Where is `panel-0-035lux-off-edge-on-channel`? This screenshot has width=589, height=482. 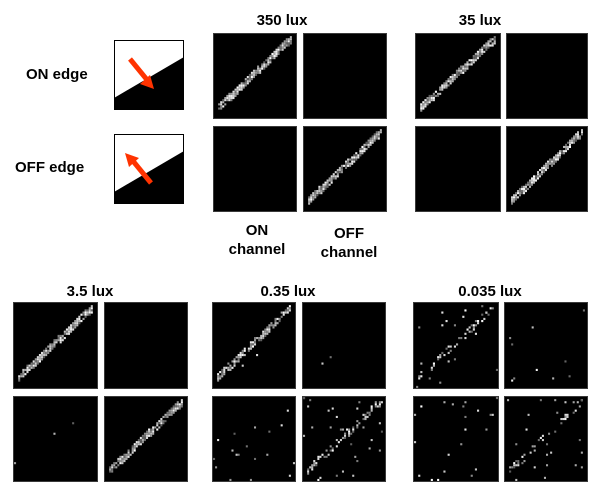
panel-0-035lux-off-edge-on-channel is located at coordinates (456, 439).